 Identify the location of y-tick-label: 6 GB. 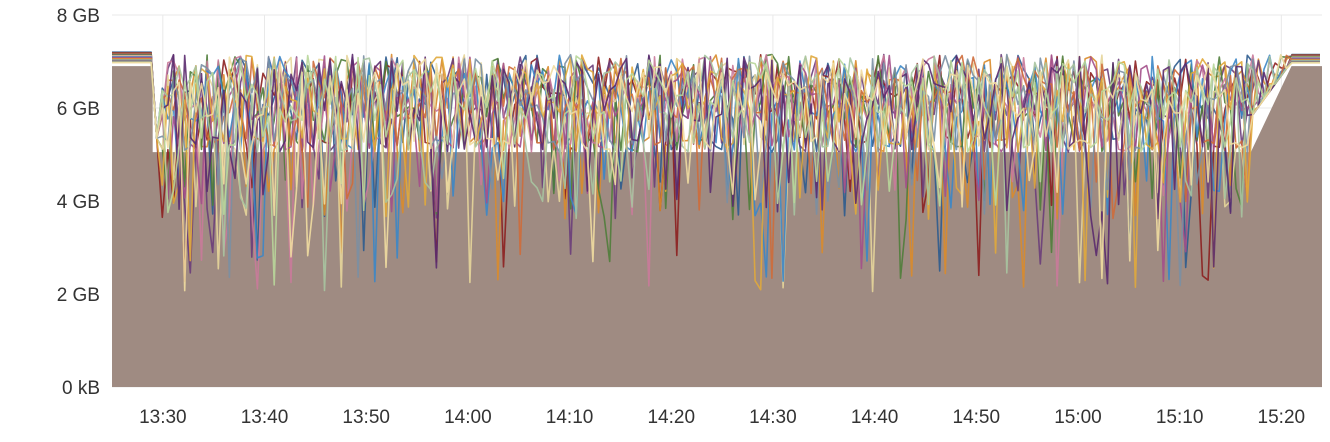
(78, 109).